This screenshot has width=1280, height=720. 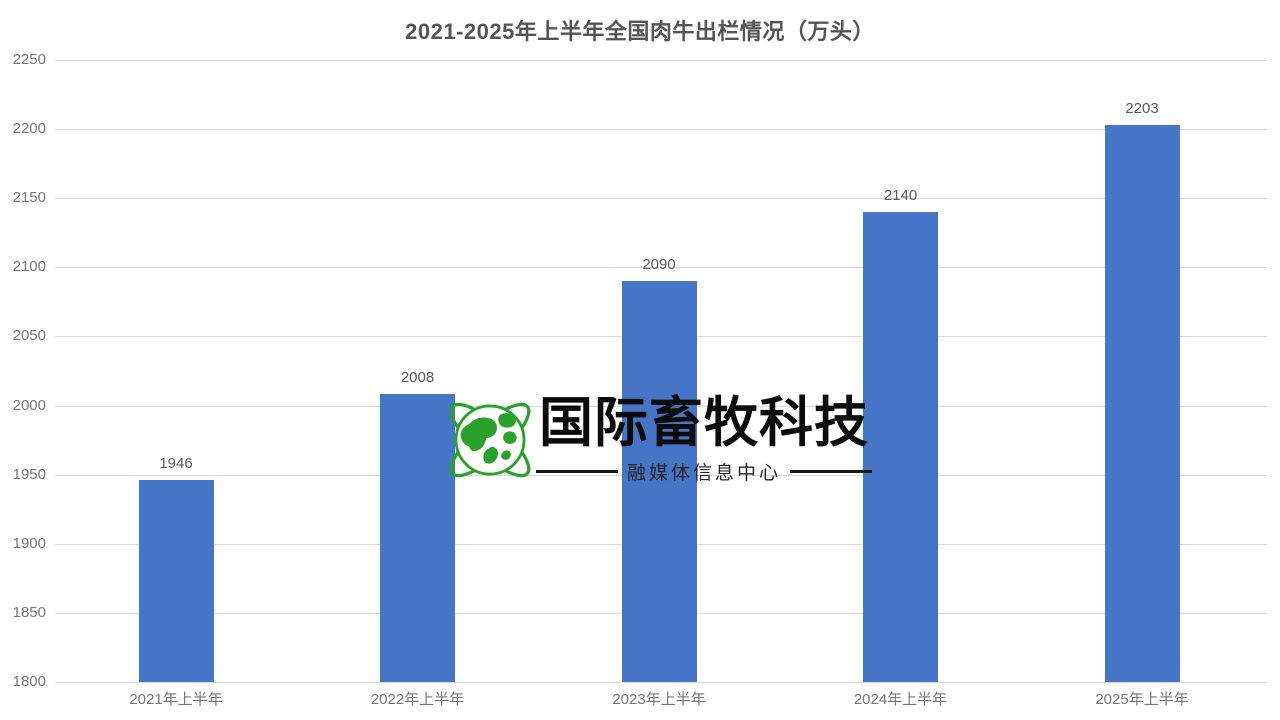 I want to click on bar-2025年上半年, so click(x=1142, y=403).